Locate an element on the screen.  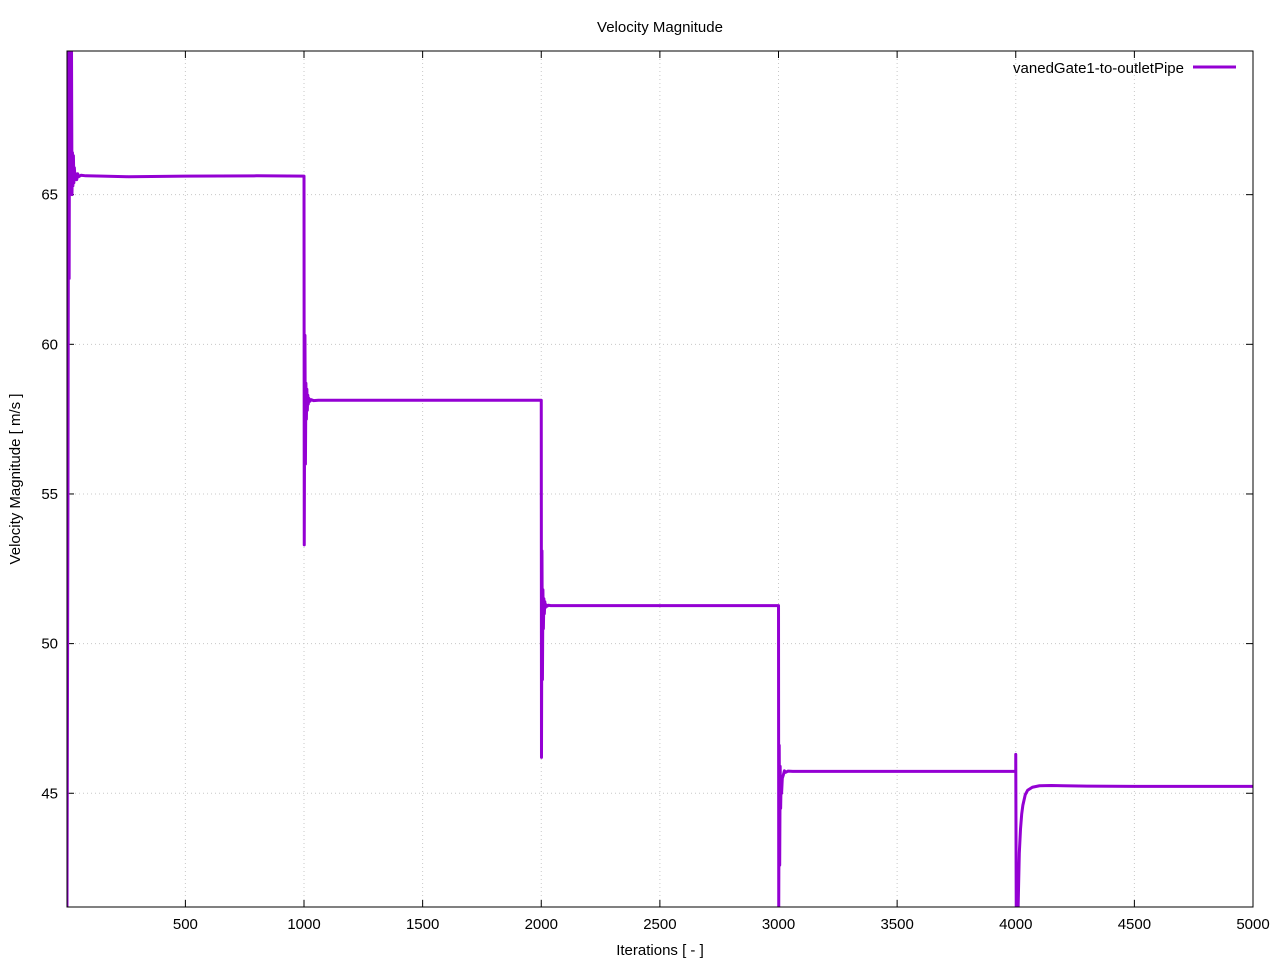
legend: vanedGate1-to-outletPipe is located at coordinates (1124, 68).